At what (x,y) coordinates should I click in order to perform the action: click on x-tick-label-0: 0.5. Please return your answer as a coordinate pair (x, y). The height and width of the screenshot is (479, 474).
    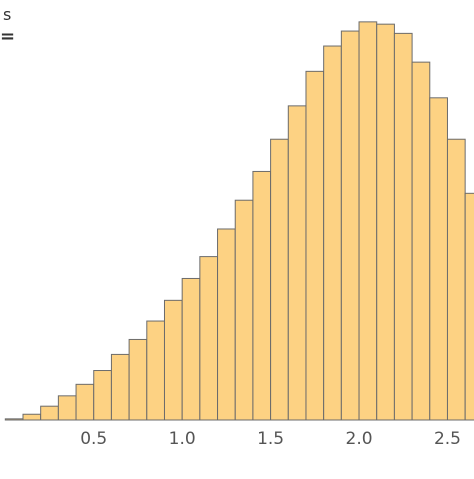
    Looking at the image, I should click on (93, 439).